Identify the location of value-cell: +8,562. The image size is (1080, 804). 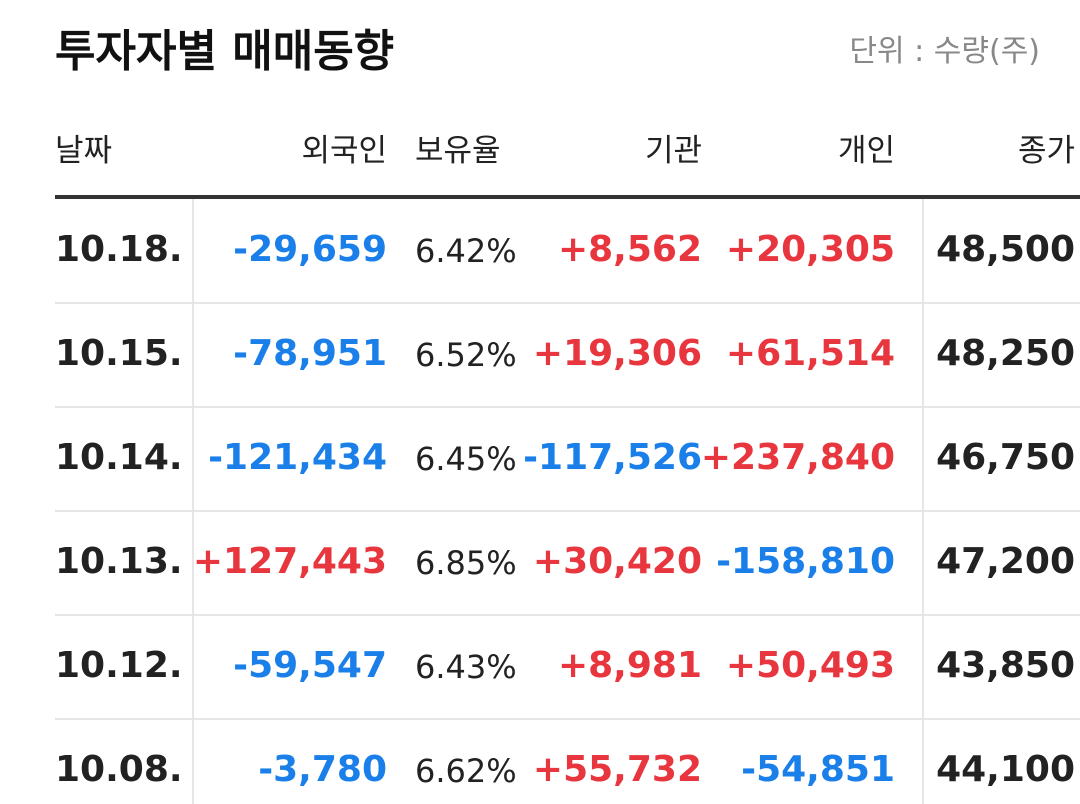
(629, 249).